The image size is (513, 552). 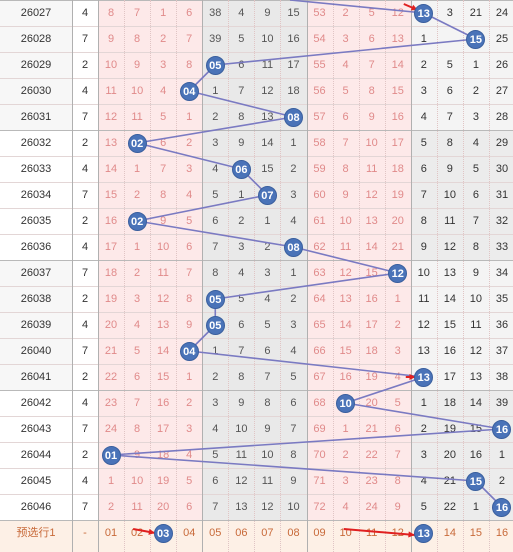 I want to click on number-cell: 18, so click(x=397, y=169).